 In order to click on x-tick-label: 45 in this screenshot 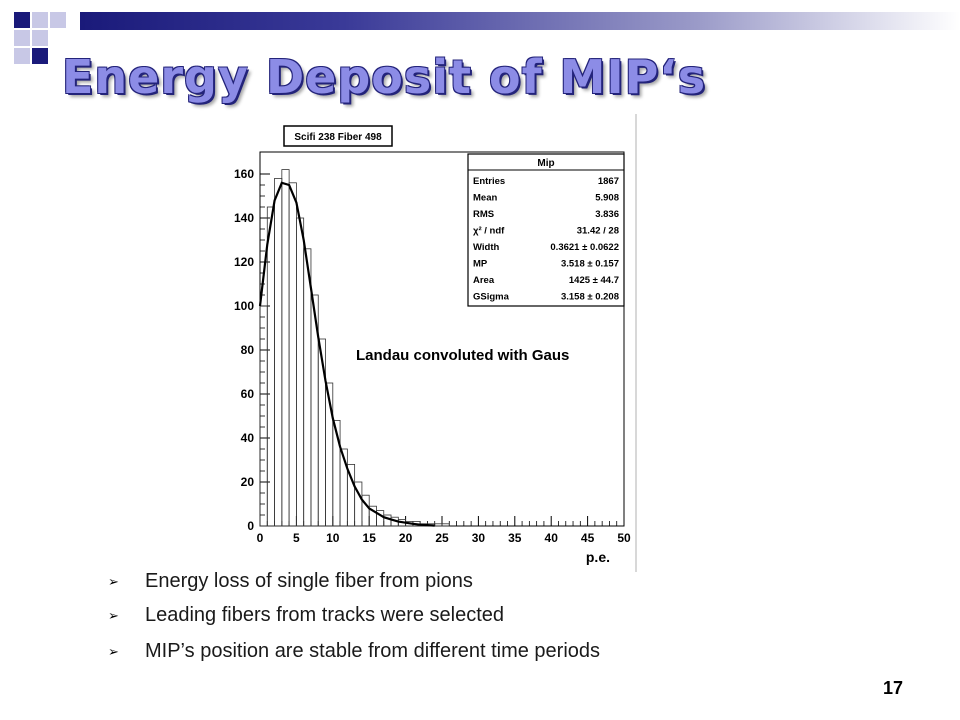, I will do `click(588, 538)`.